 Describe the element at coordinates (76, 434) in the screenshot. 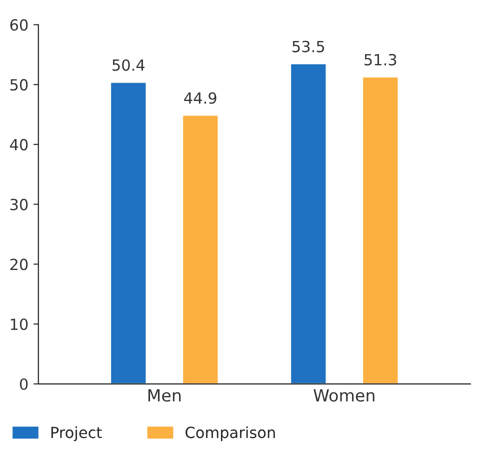

I see `legend-label: Project` at that location.